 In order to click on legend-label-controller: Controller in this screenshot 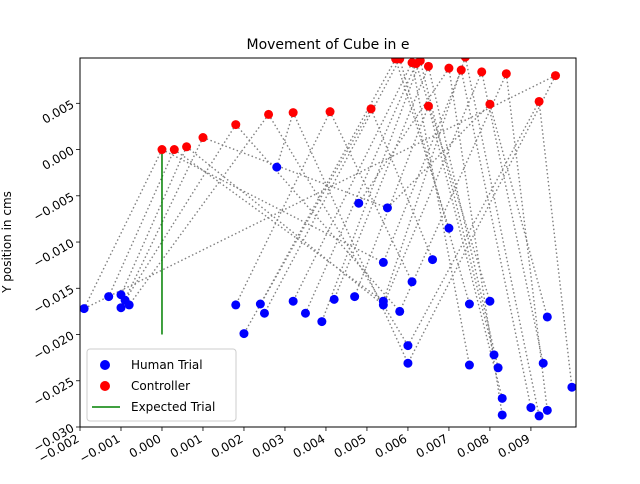, I will do `click(160, 386)`.